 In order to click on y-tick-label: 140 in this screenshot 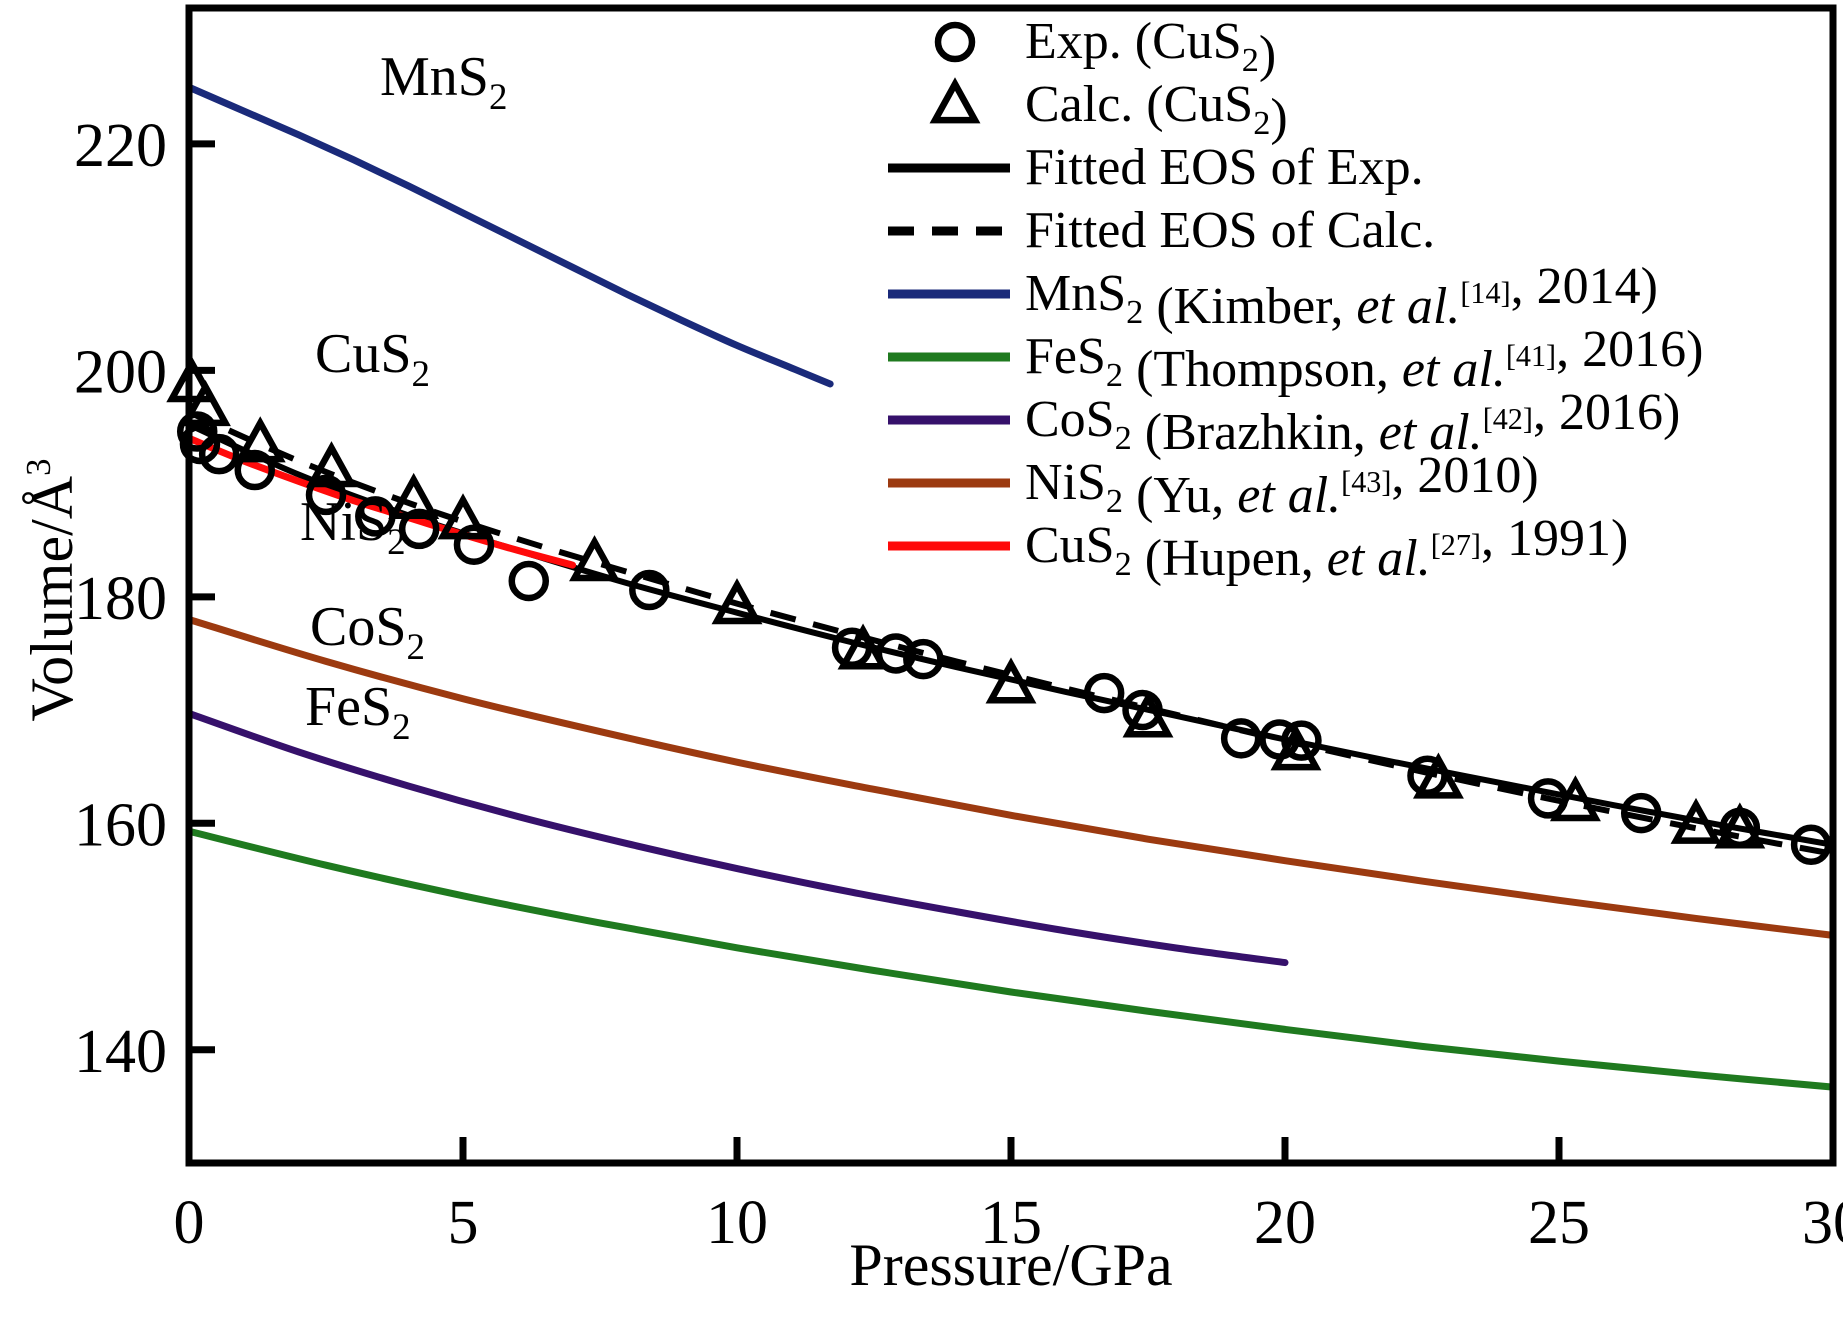, I will do `click(120, 1052)`.